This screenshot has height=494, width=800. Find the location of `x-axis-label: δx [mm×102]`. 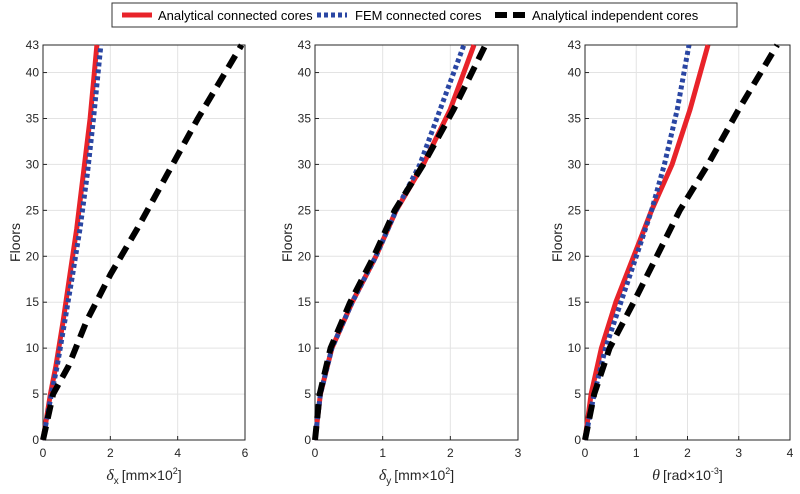

x-axis-label: δx [mm×102] is located at coordinates (143, 476).